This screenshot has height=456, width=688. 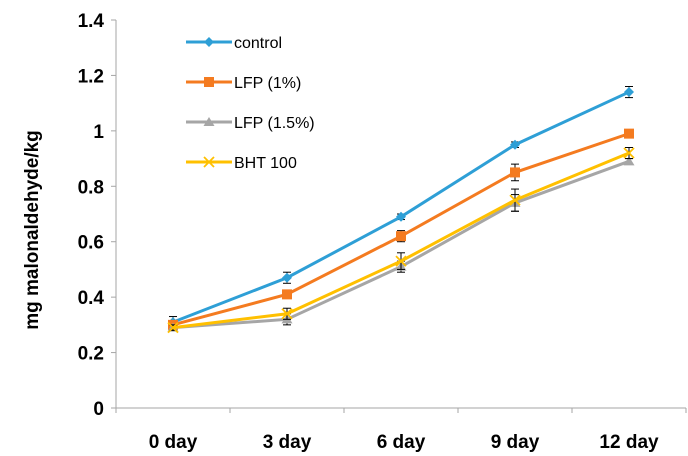 What do you see at coordinates (265, 163) in the screenshot?
I see `legend-label: BHT 100` at bounding box center [265, 163].